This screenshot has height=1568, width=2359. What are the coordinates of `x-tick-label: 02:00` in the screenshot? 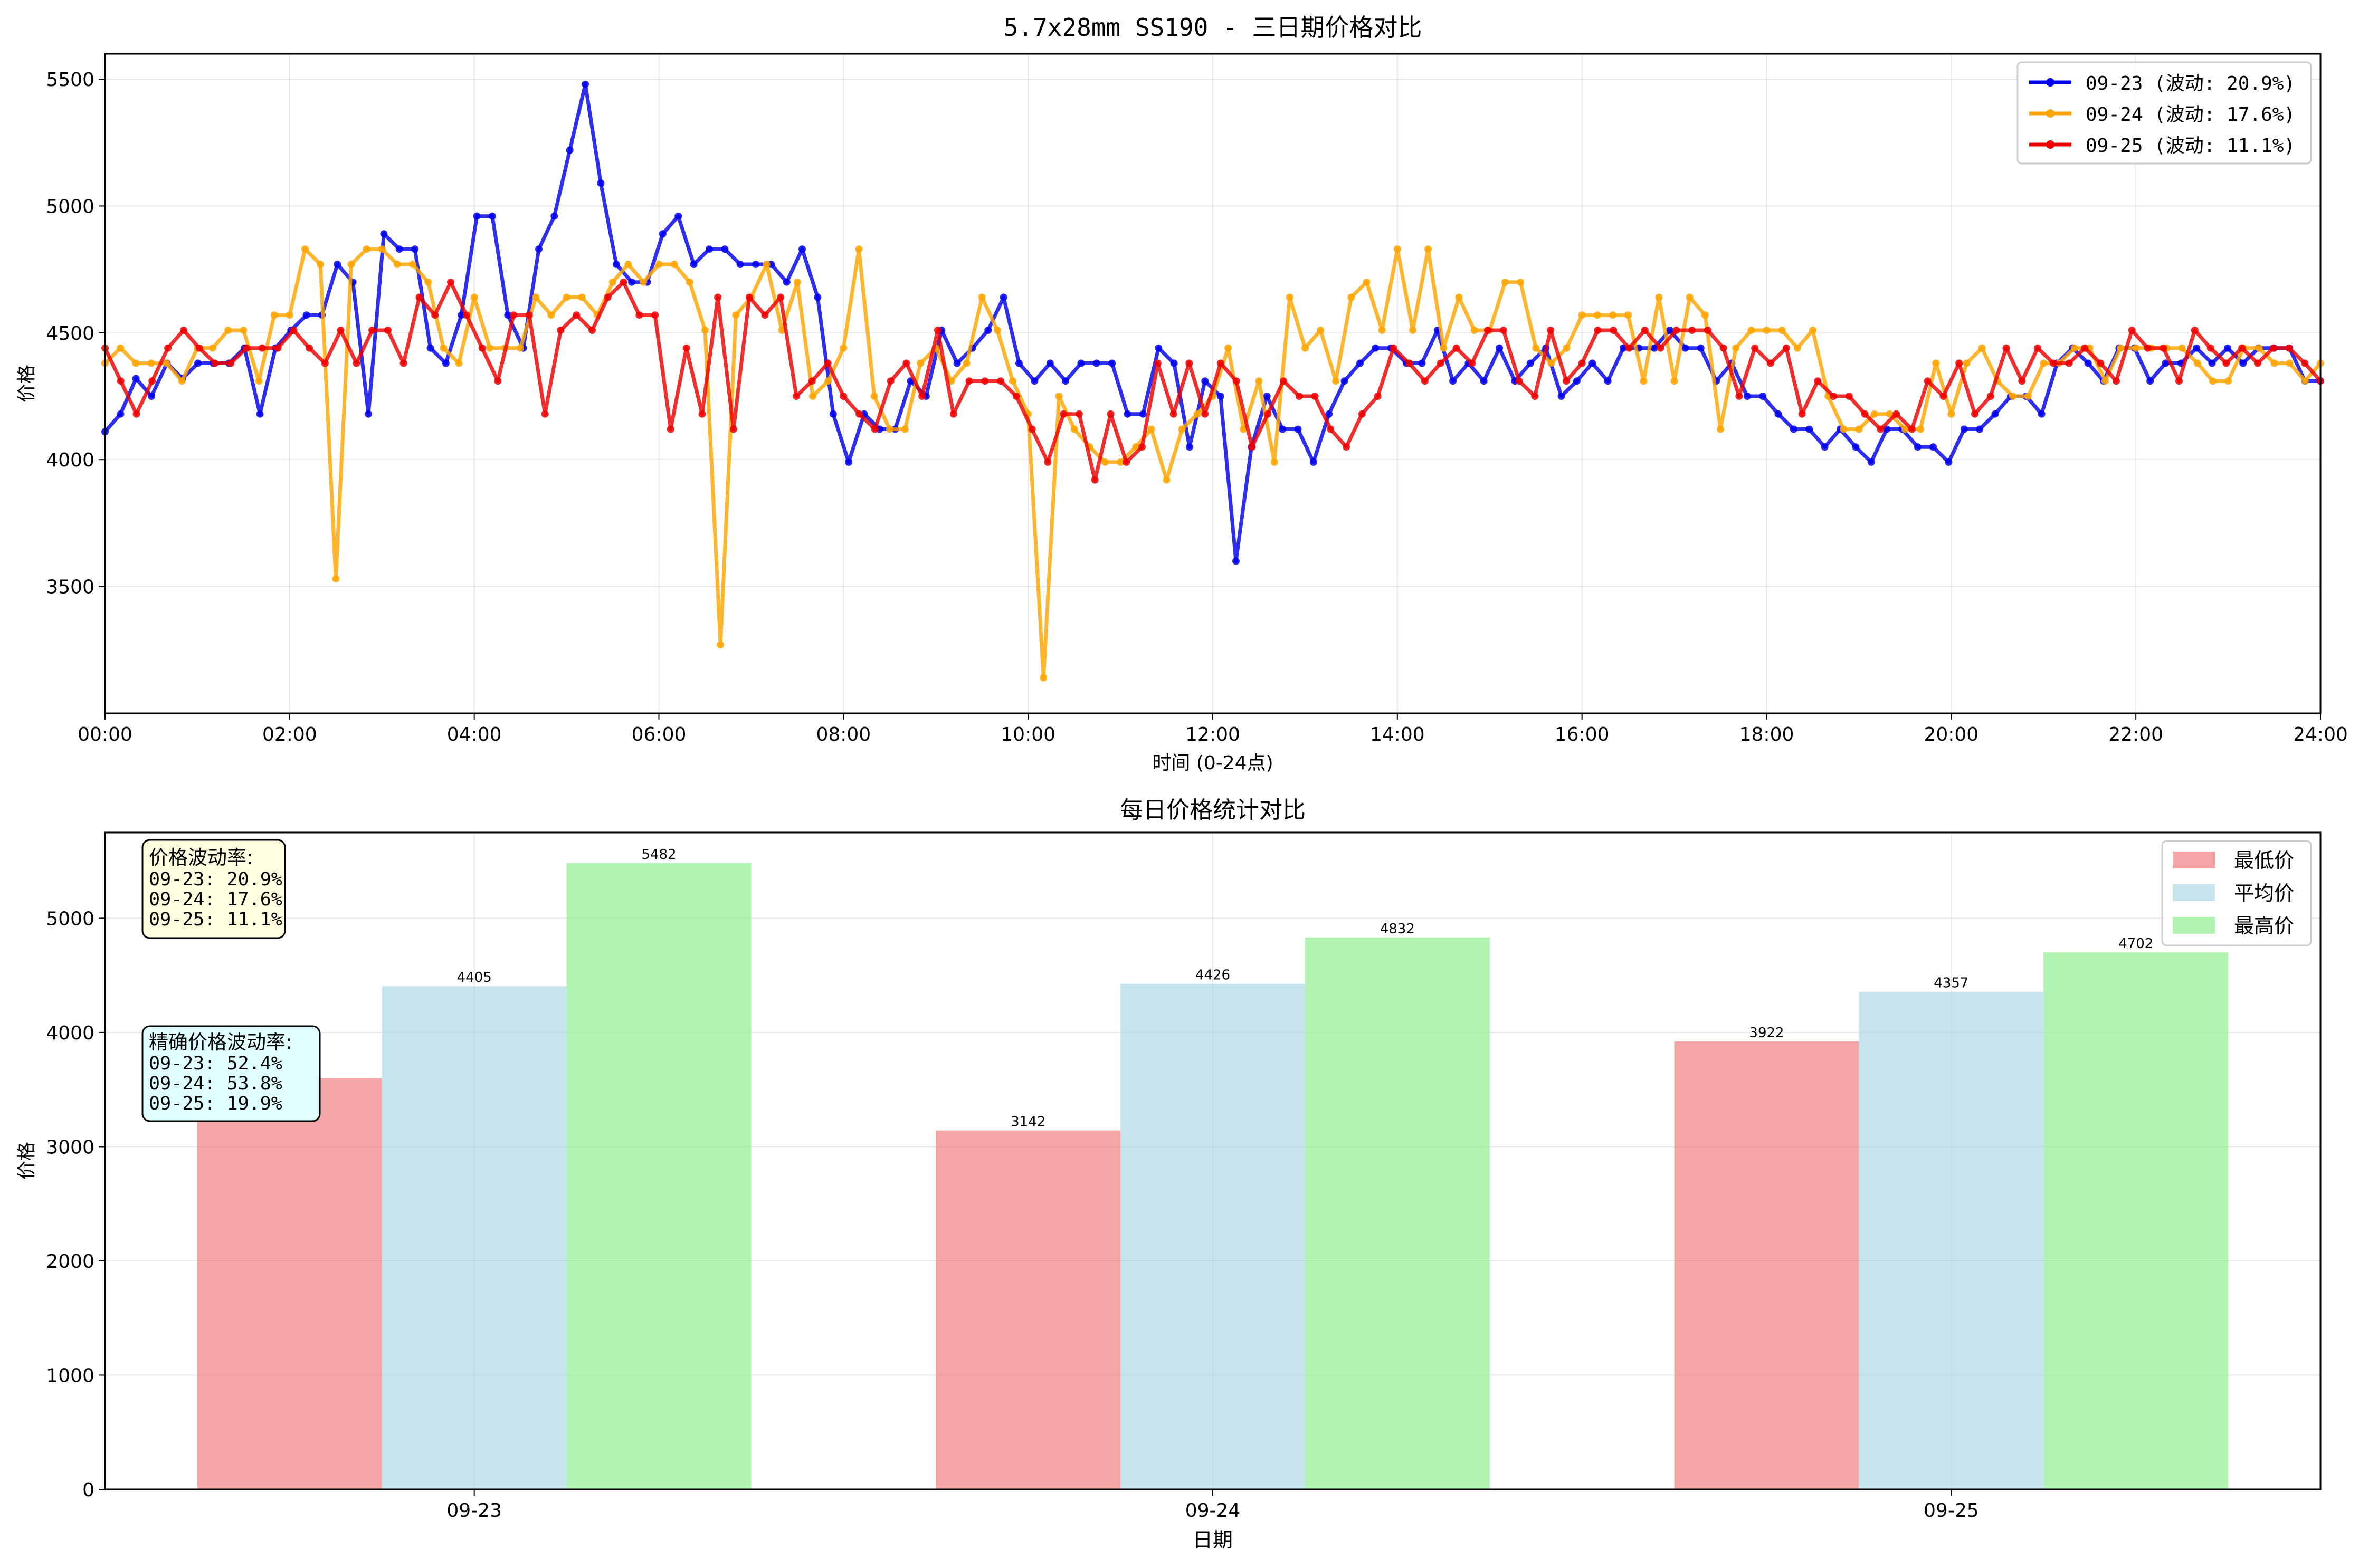 It's located at (289, 734).